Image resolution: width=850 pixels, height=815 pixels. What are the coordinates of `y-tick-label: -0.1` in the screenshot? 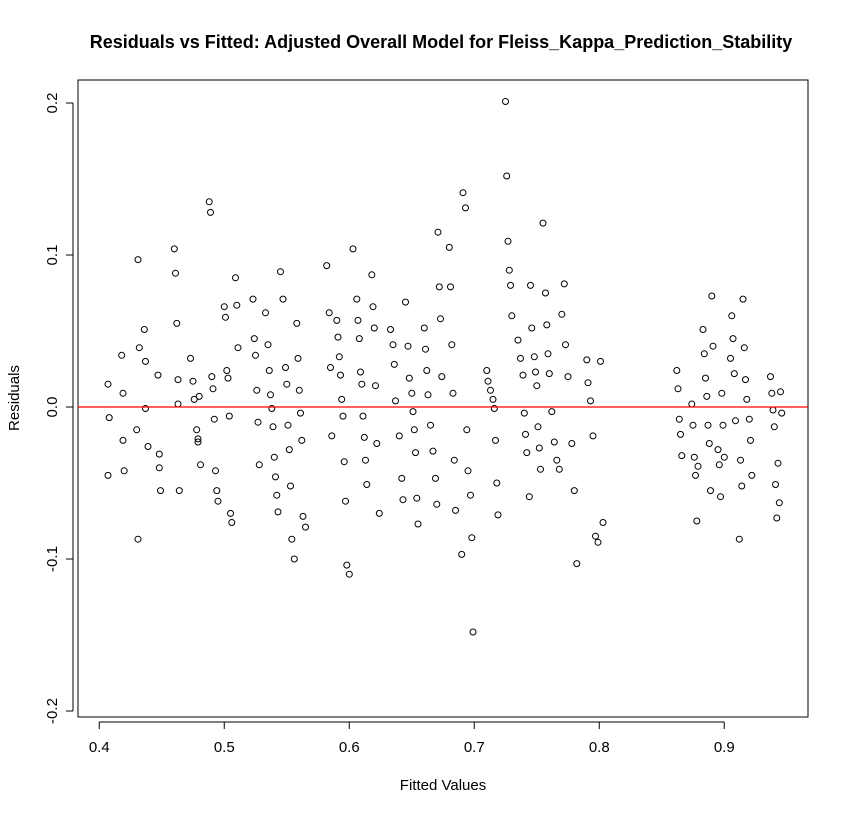 It's located at (52, 559).